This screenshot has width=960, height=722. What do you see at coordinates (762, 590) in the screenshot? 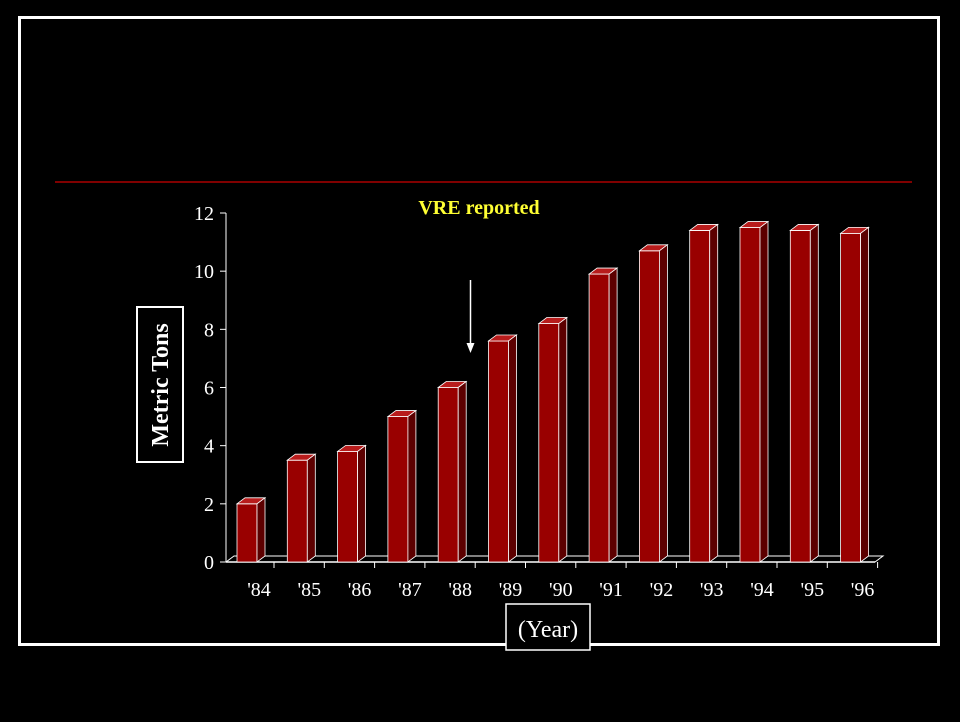
I see `x-tick-label: '94` at bounding box center [762, 590].